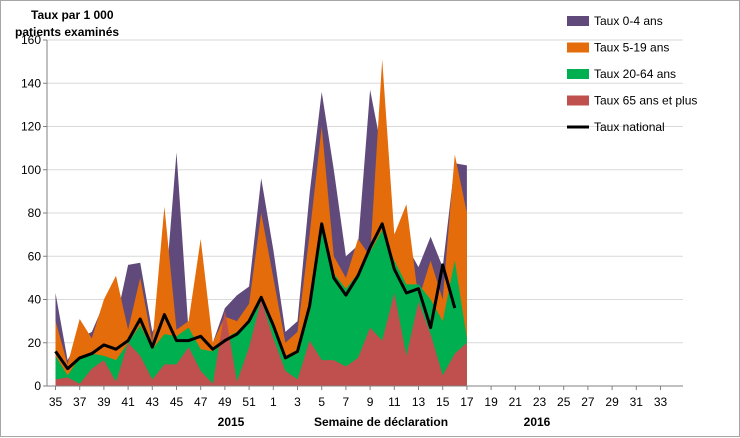 This screenshot has height=438, width=740. What do you see at coordinates (419, 402) in the screenshot?
I see `x-tick-label: 13` at bounding box center [419, 402].